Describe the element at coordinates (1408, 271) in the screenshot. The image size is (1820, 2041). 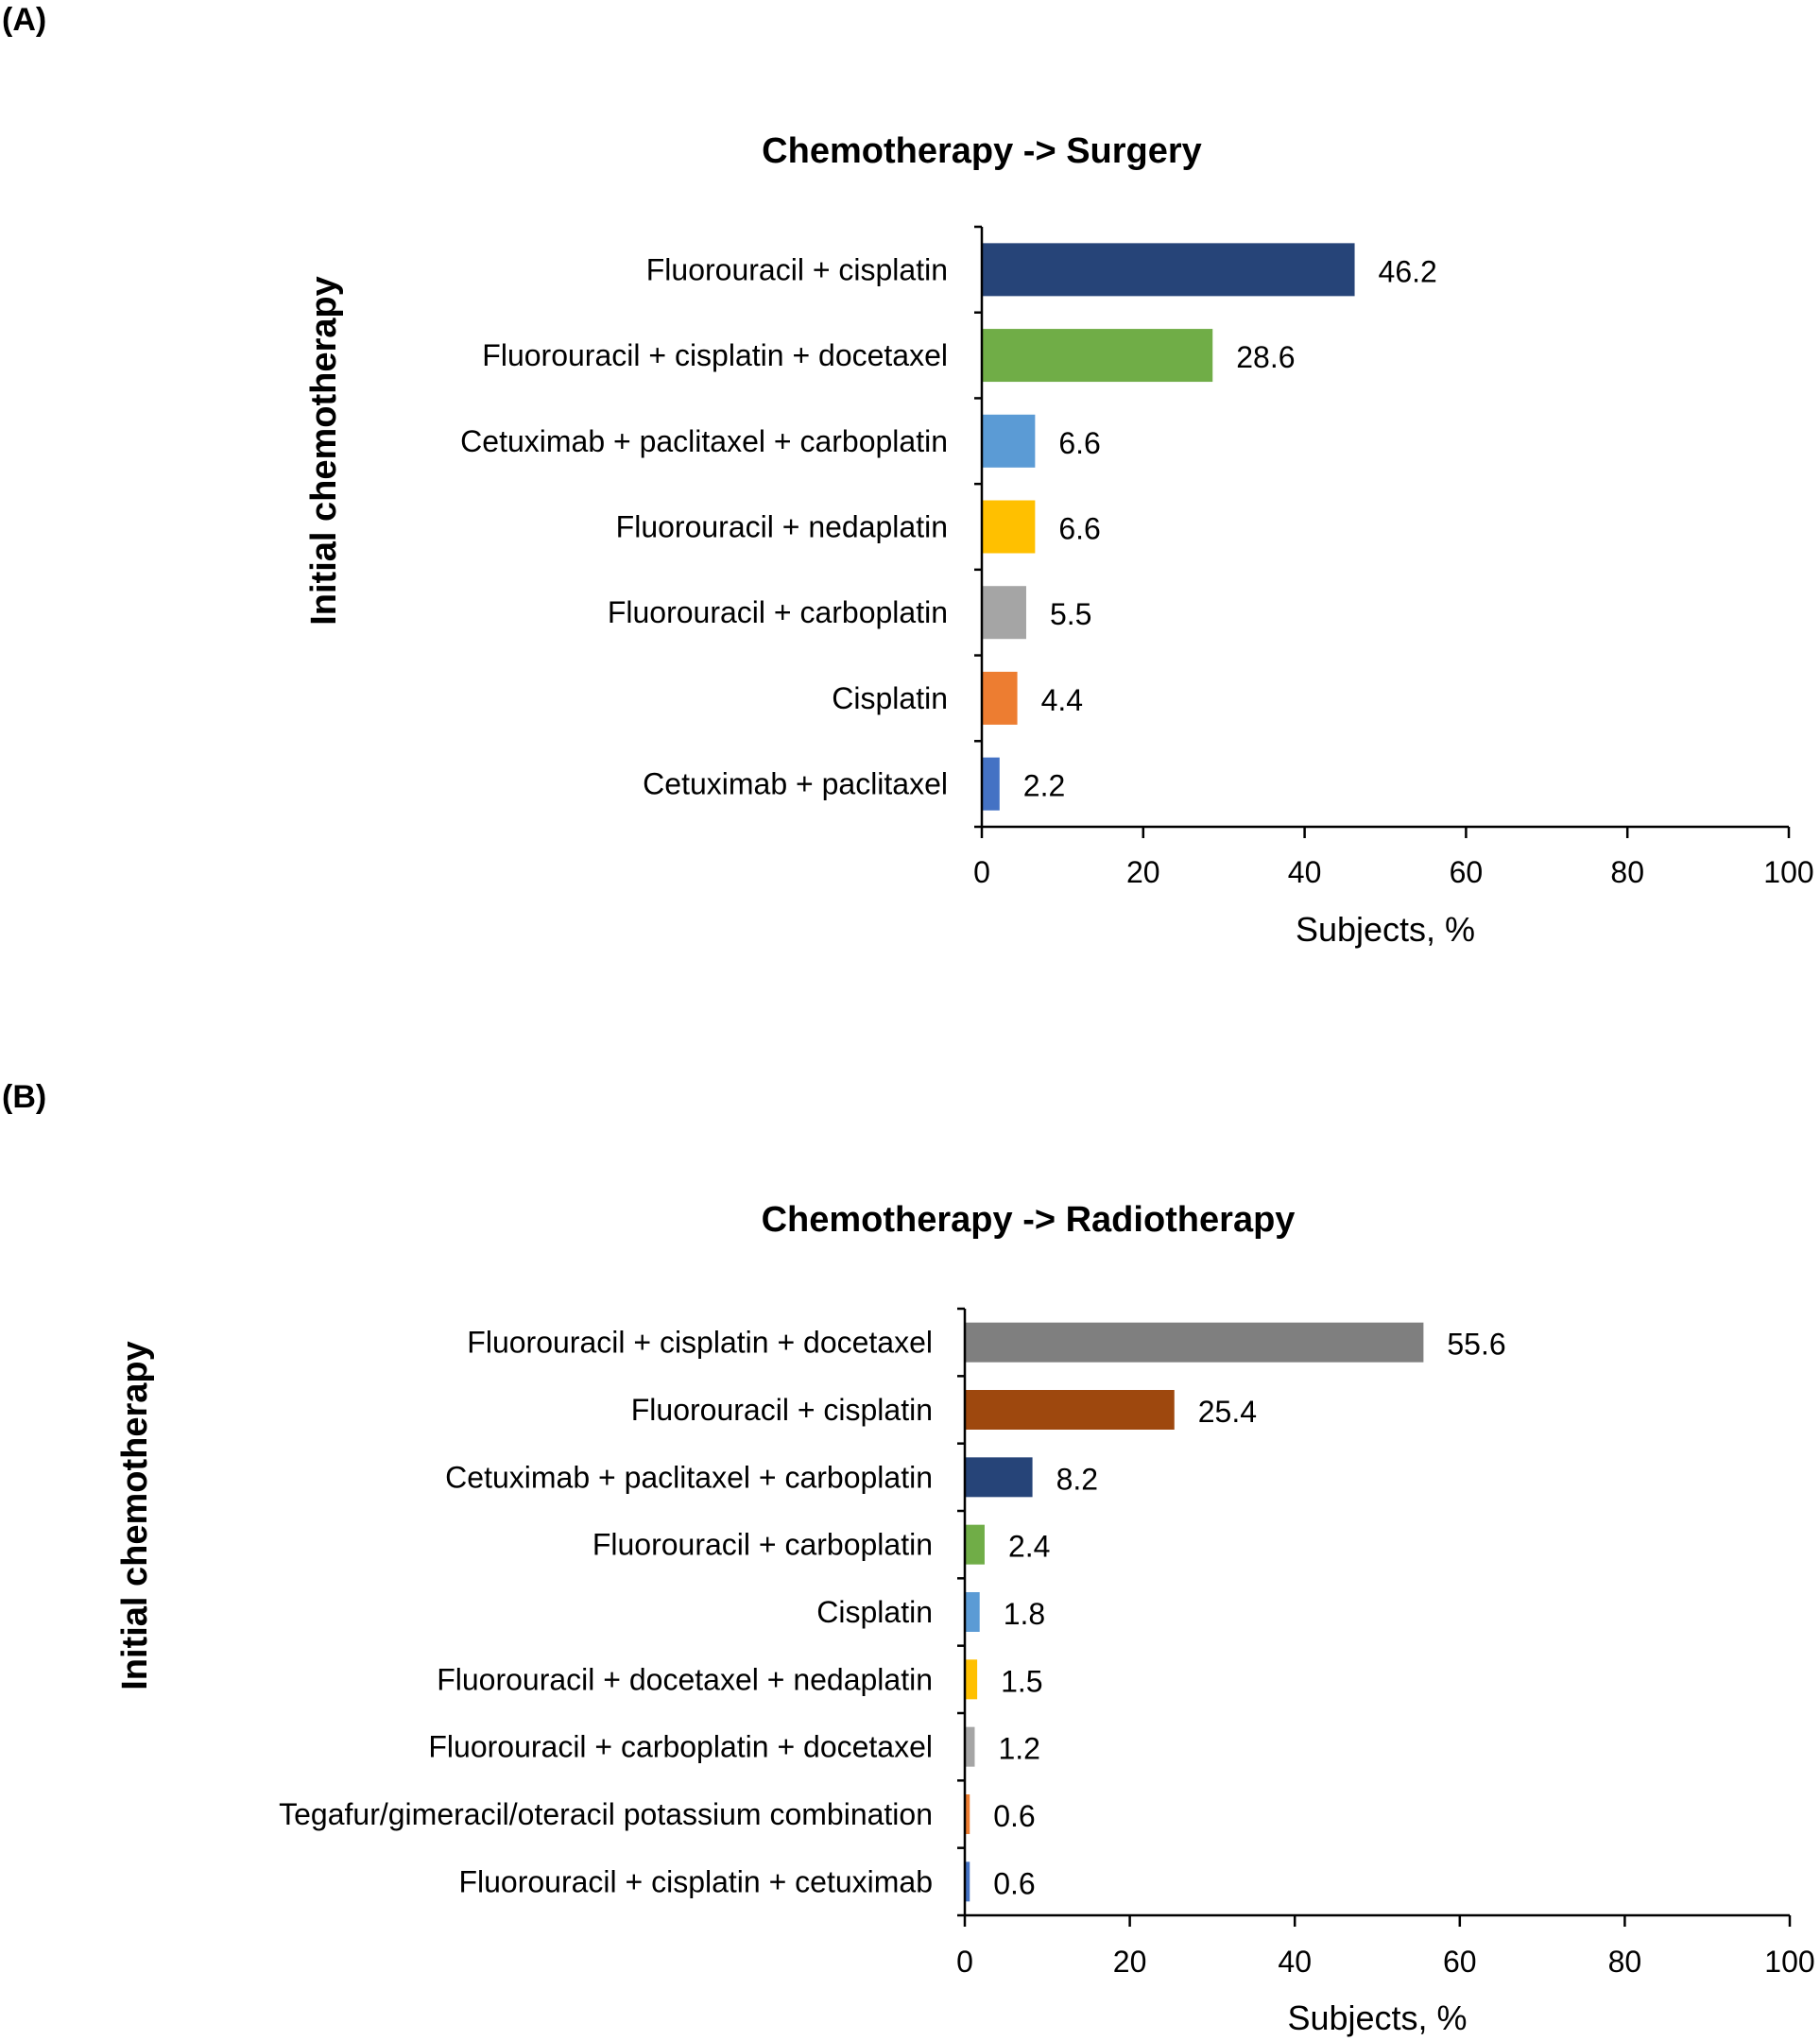
I see `value-label: 46.2` at that location.